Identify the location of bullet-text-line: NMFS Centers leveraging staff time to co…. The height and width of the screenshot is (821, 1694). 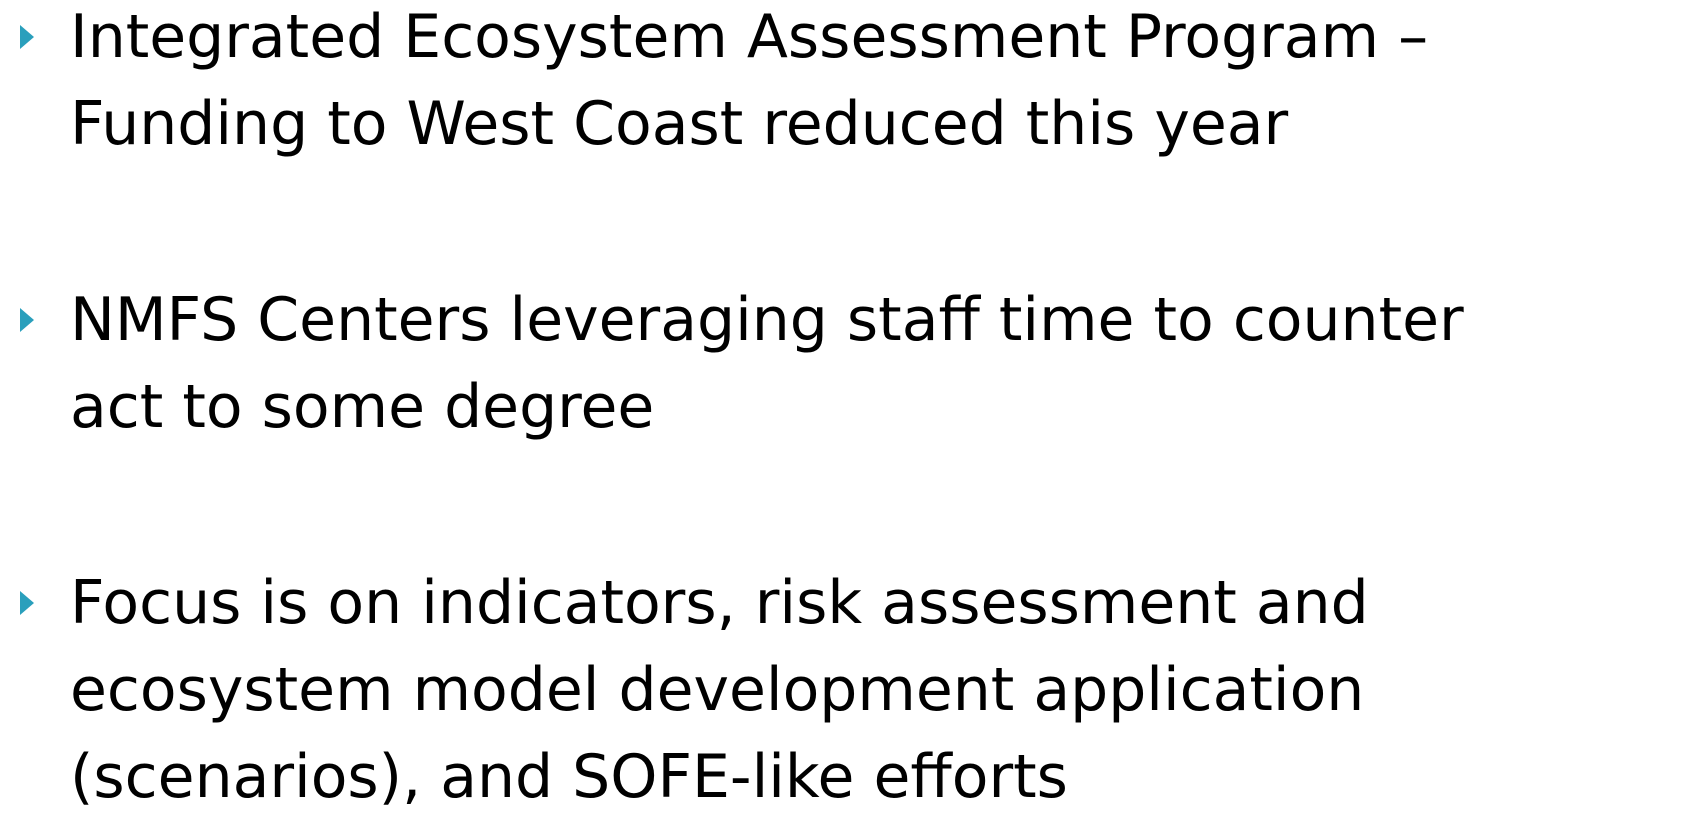
(767, 320).